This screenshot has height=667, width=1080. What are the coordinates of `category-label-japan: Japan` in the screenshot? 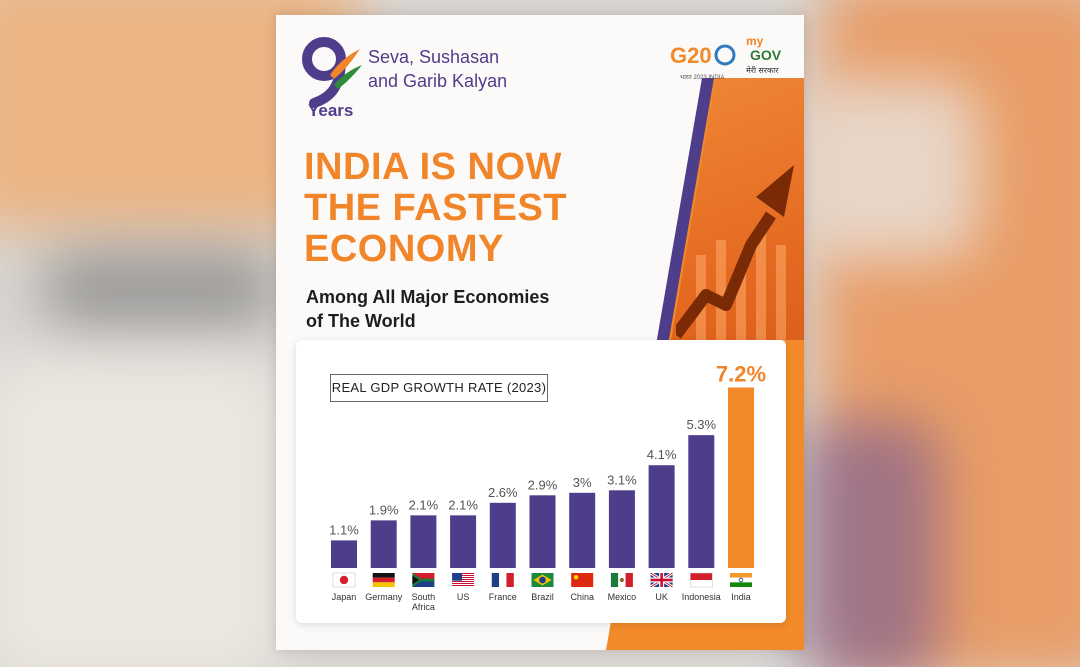 It's located at (344, 597).